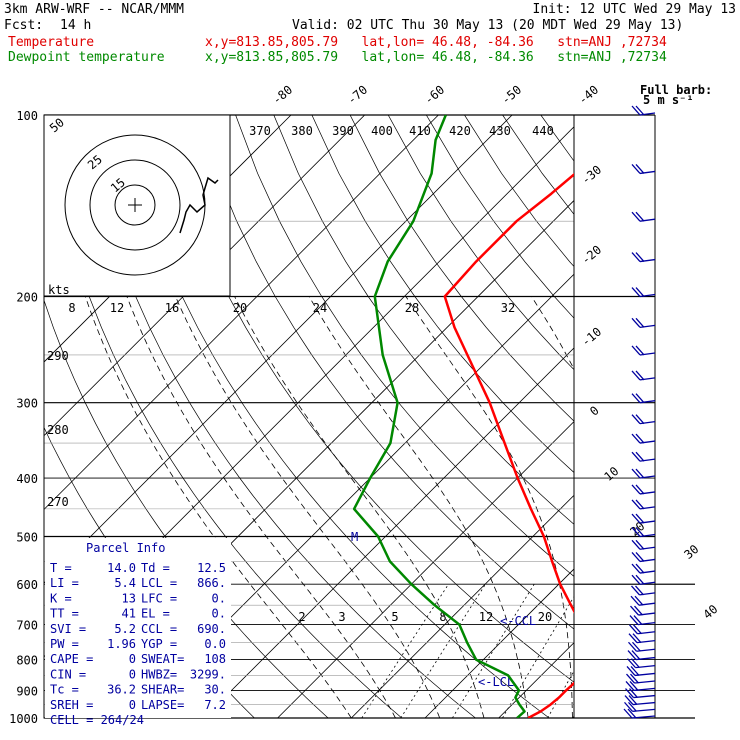  I want to click on isotherm-label: -40, so click(589, 95).